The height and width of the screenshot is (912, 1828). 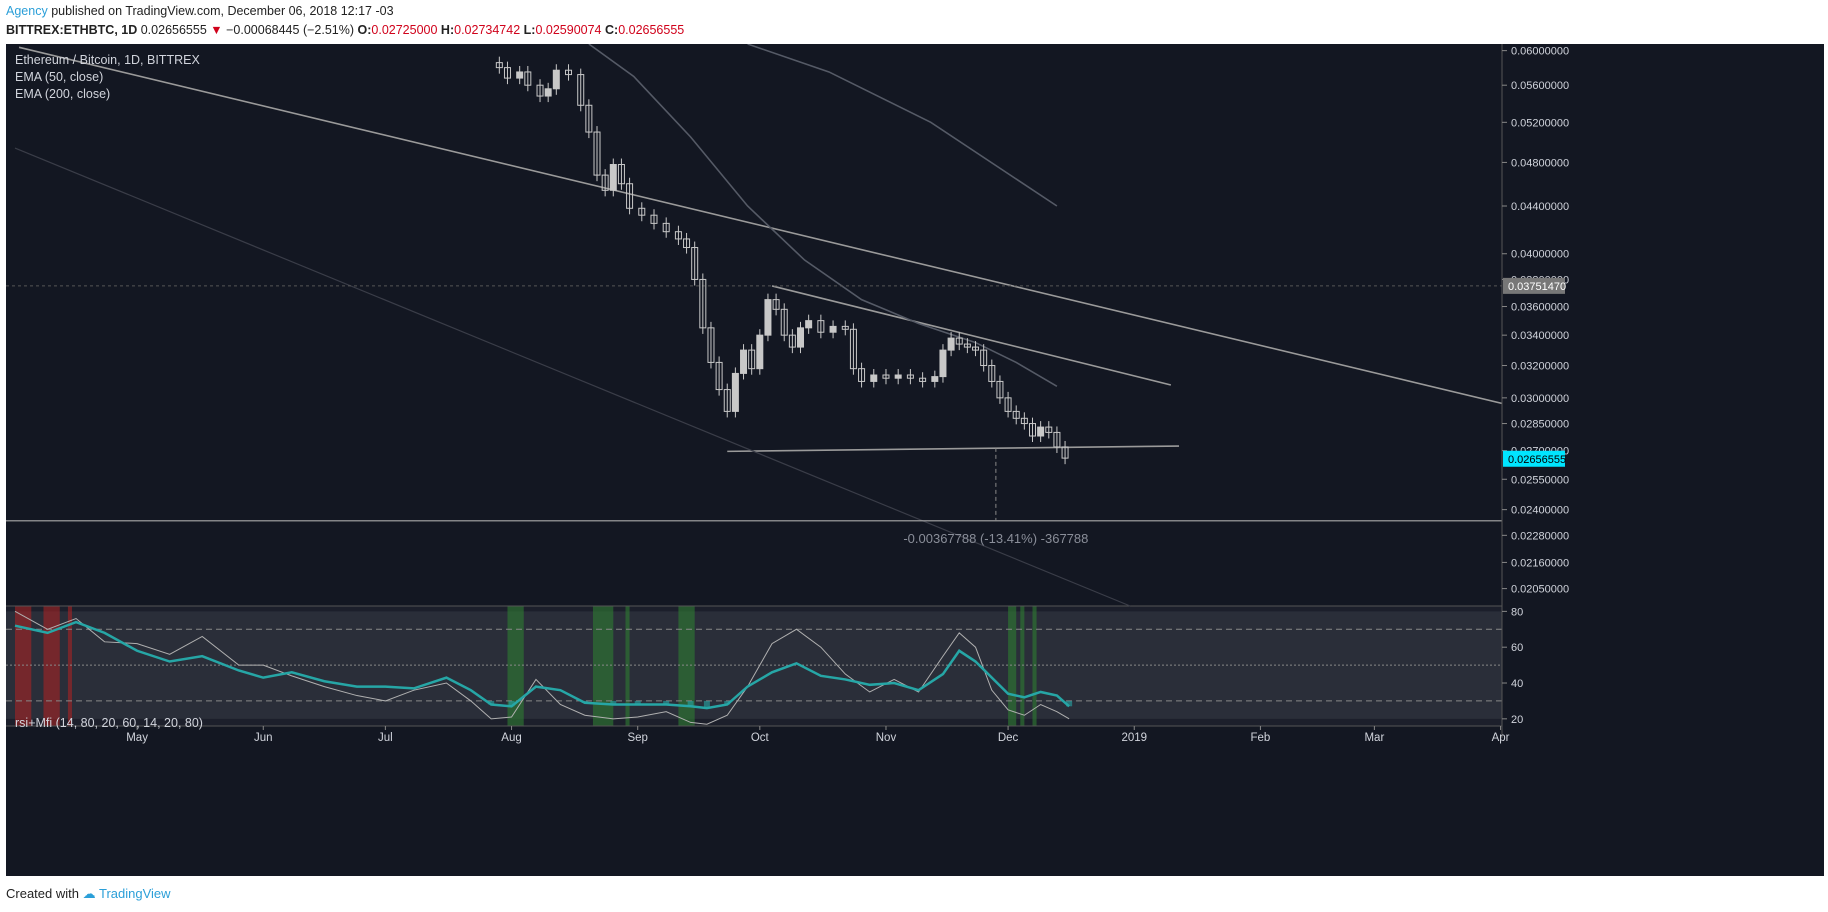 I want to click on footer: Created with ☁ TradingView, so click(x=88, y=894).